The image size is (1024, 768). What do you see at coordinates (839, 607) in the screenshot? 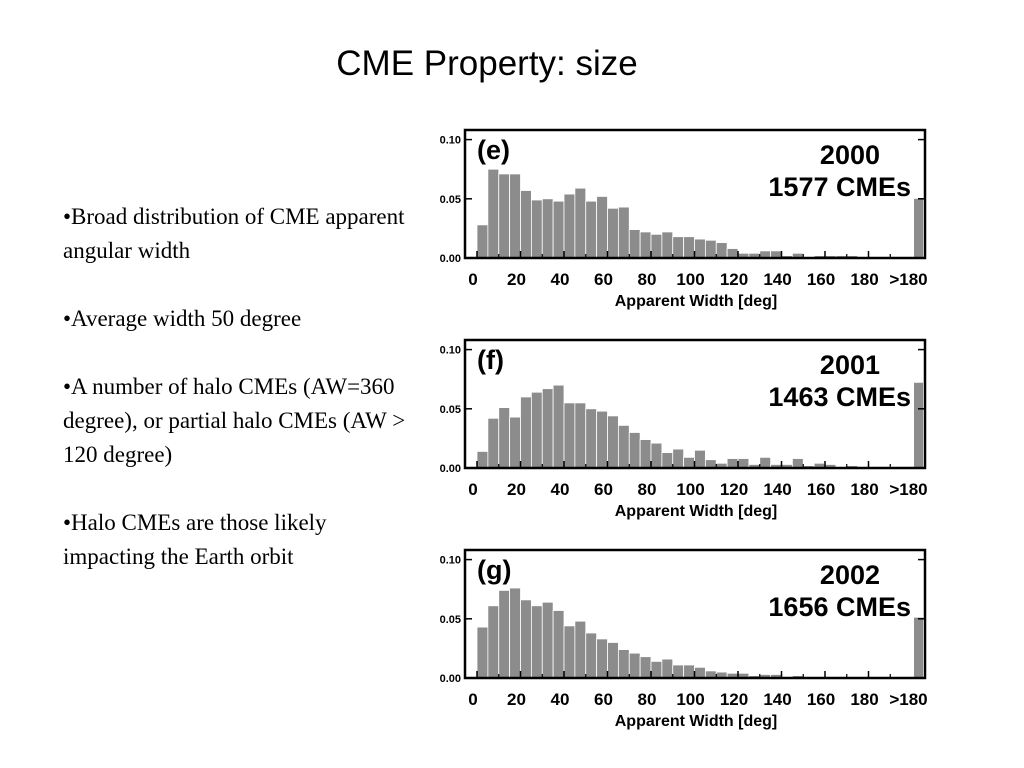
I see `cme-count-label: 1656 CMEs` at bounding box center [839, 607].